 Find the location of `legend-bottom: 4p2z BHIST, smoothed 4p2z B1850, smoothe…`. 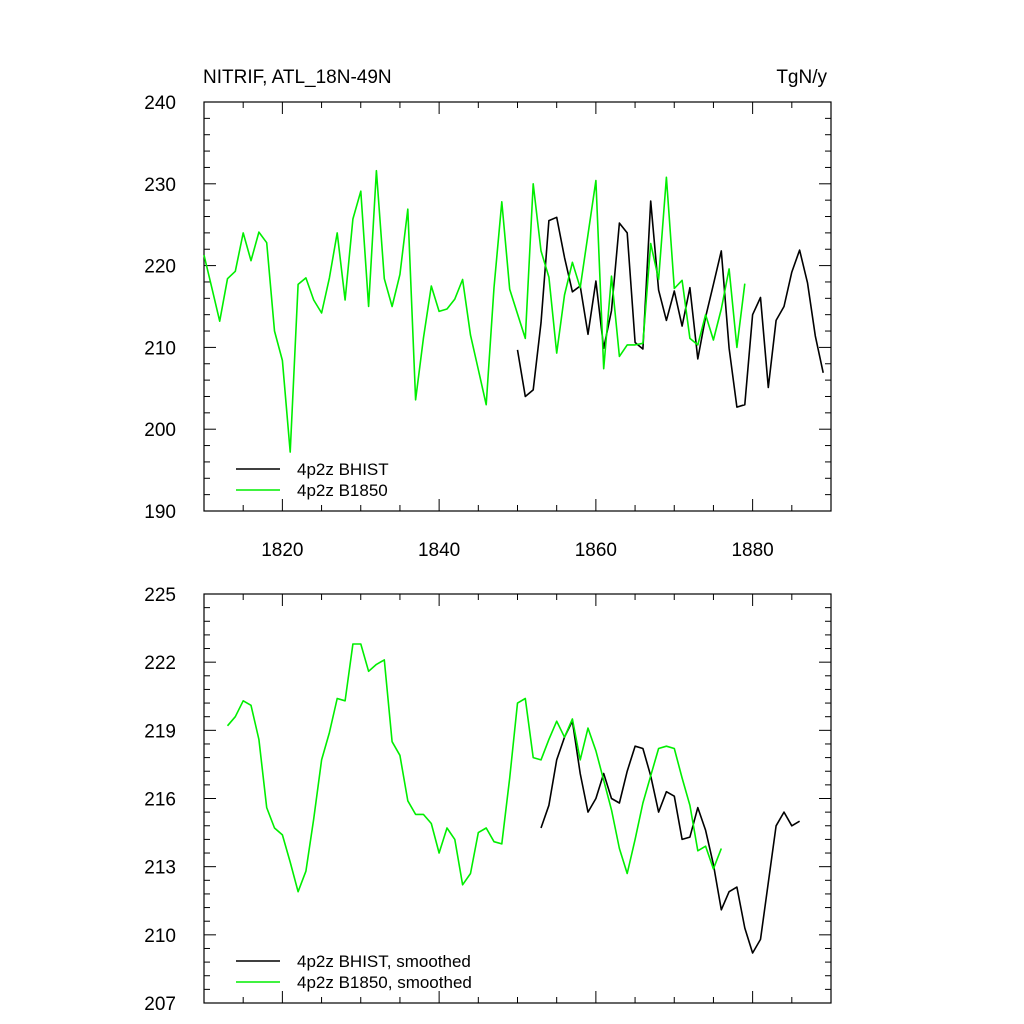

legend-bottom: 4p2z BHIST, smoothed 4p2z B1850, smoothe… is located at coordinates (354, 972).